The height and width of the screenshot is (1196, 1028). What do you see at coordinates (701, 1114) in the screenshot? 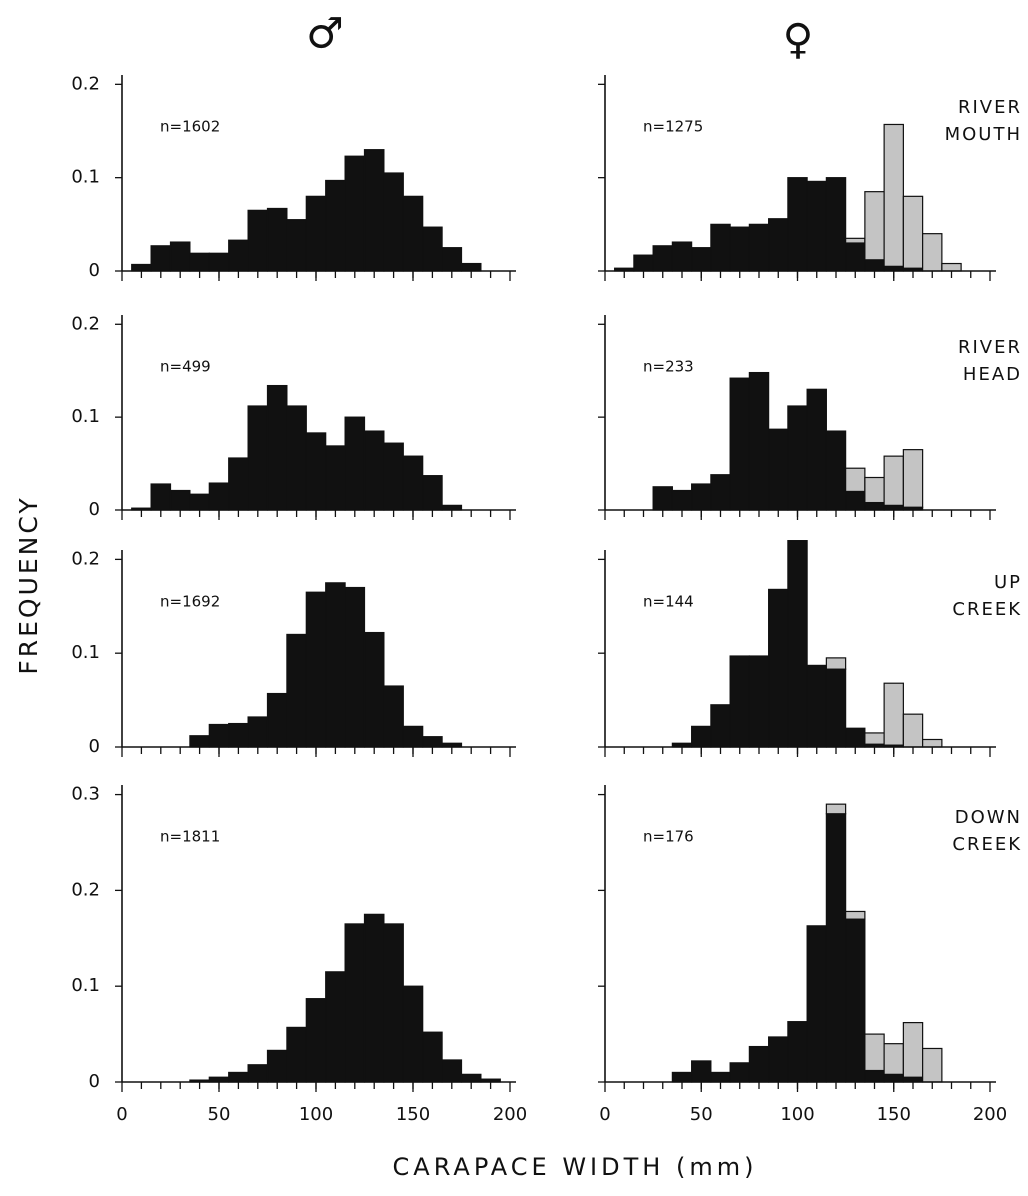
I see `x-tick-label: 50` at bounding box center [701, 1114].